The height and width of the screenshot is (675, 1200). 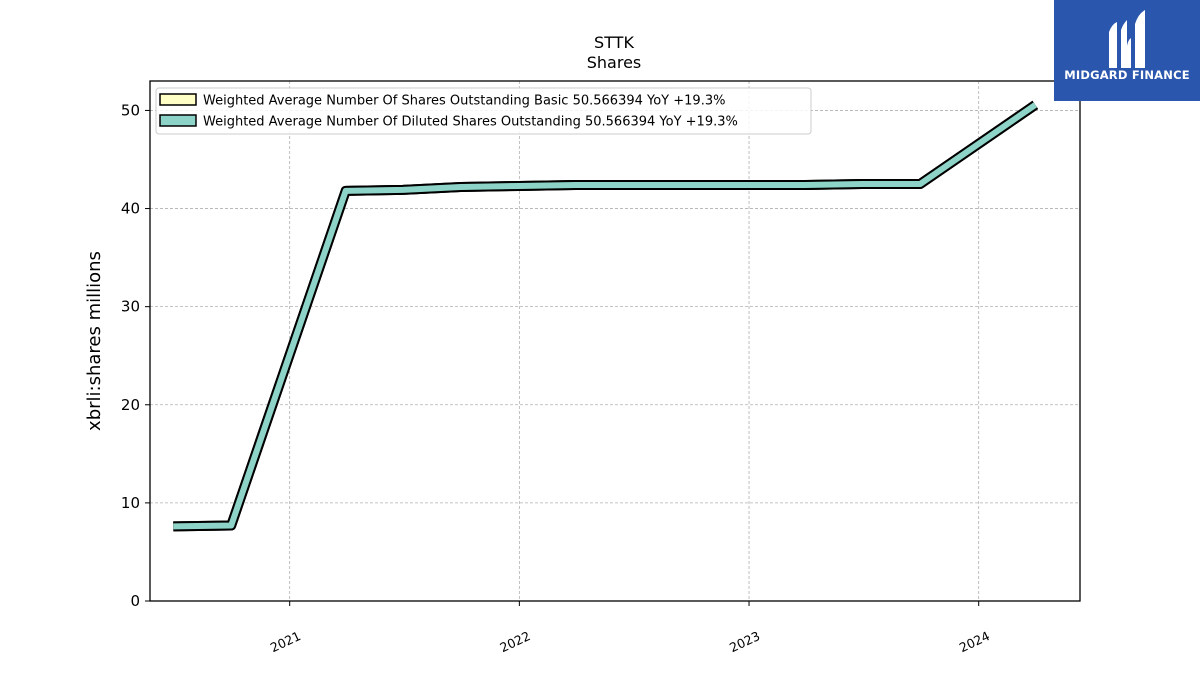 I want to click on y-tick-label: 30, so click(x=130, y=307).